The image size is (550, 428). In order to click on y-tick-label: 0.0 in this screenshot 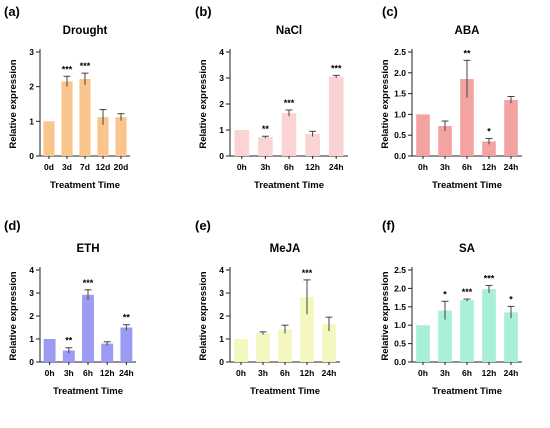, I will do `click(400, 156)`.